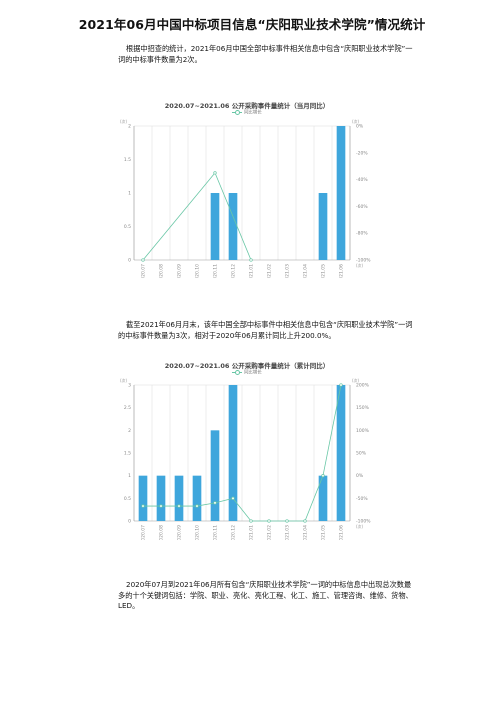 This screenshot has width=504, height=713. What do you see at coordinates (362, 207) in the screenshot?
I see `right-tick-label: -60%` at bounding box center [362, 207].